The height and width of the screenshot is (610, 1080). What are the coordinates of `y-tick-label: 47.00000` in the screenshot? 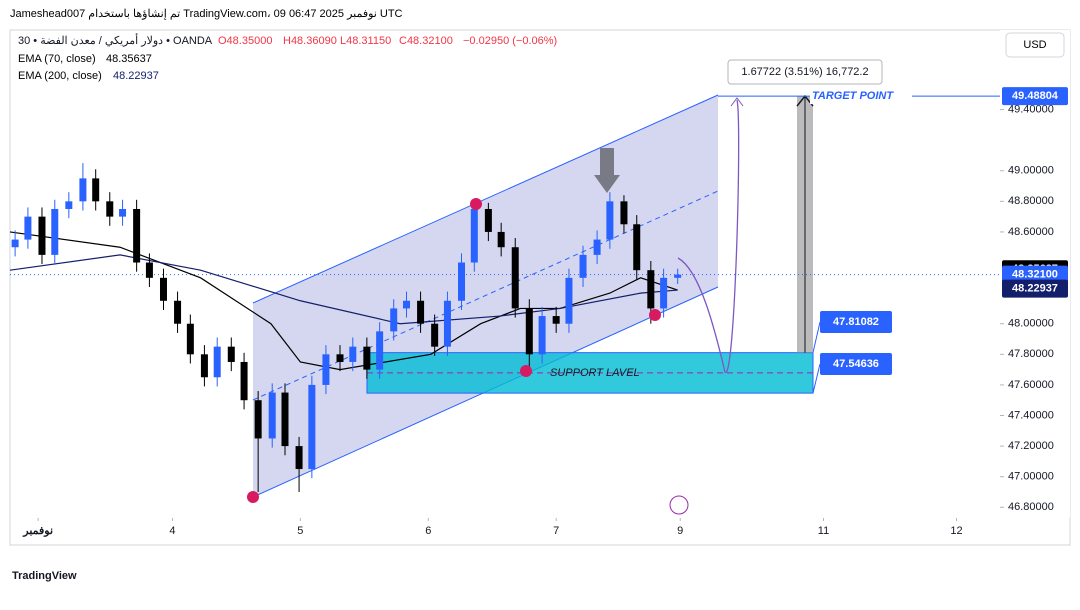 It's located at (1031, 477).